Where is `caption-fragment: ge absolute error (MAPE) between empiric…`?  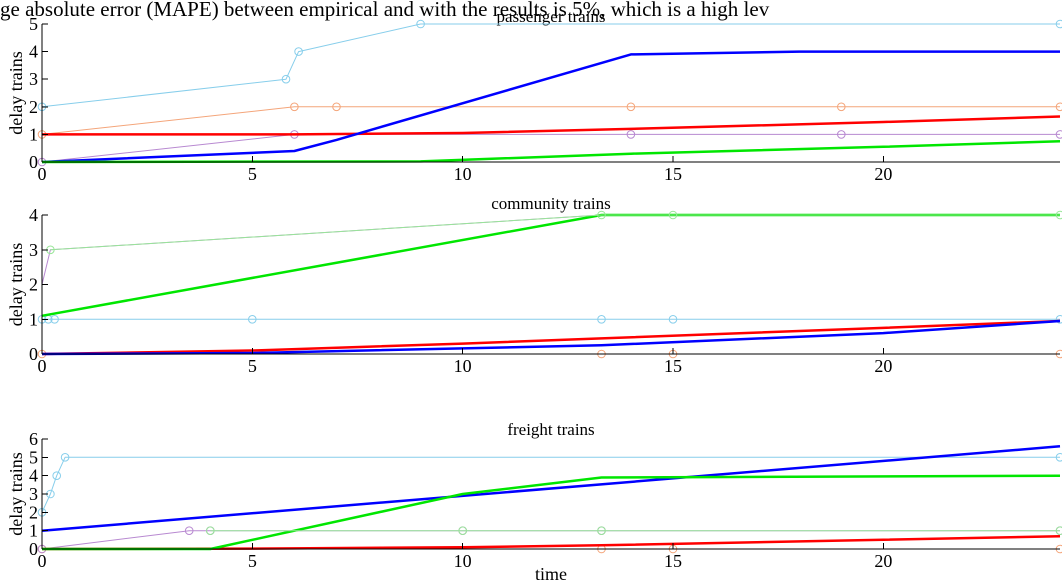
caption-fragment: ge absolute error (MAPE) between empiric… is located at coordinates (385, 10).